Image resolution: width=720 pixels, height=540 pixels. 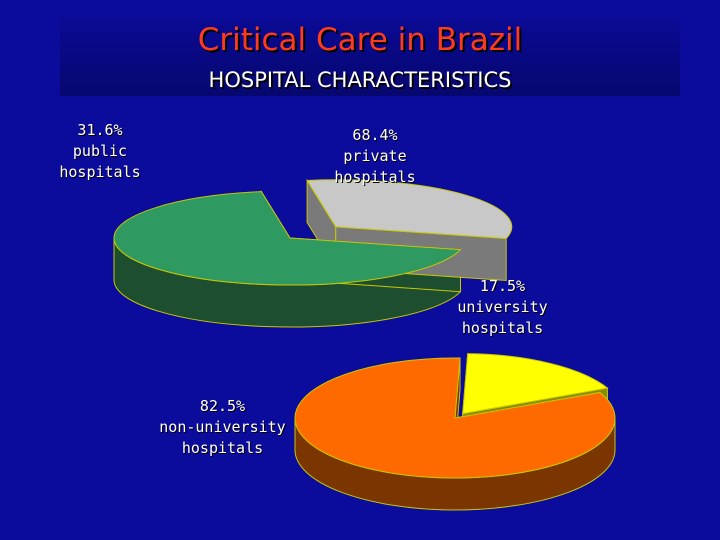 I want to click on label-non-university-name-2: hospitals, so click(x=222, y=448).